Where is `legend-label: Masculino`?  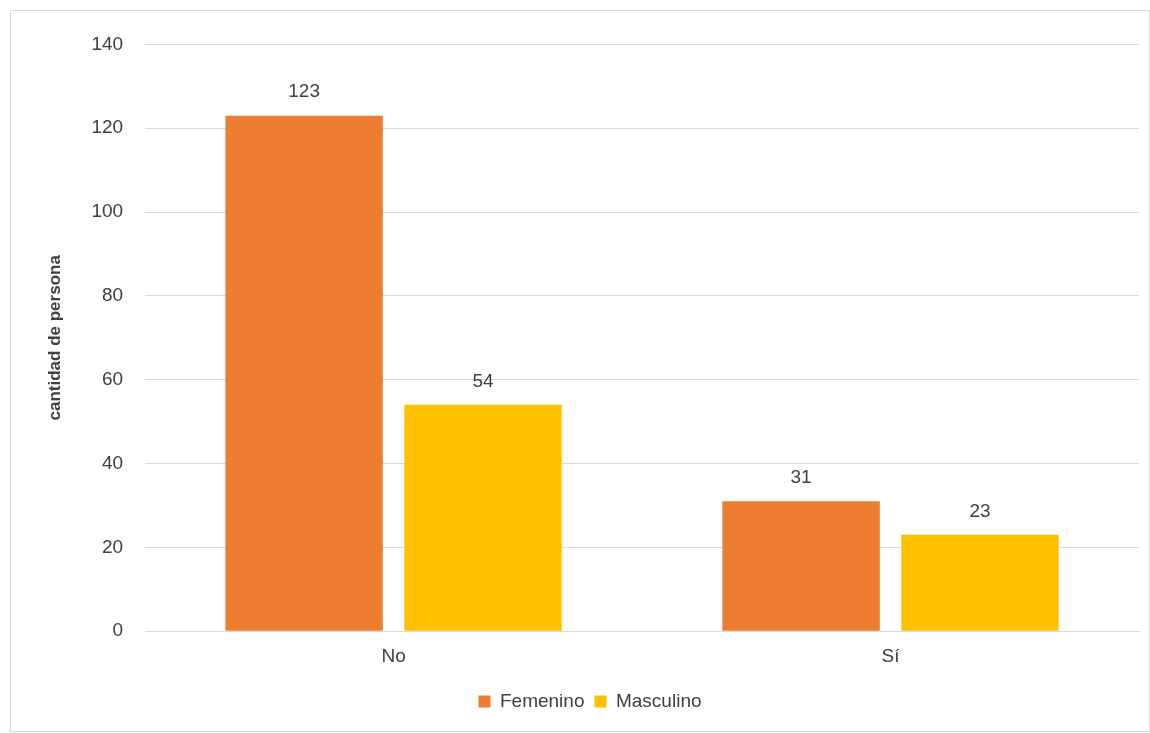
legend-label: Masculino is located at coordinates (658, 700).